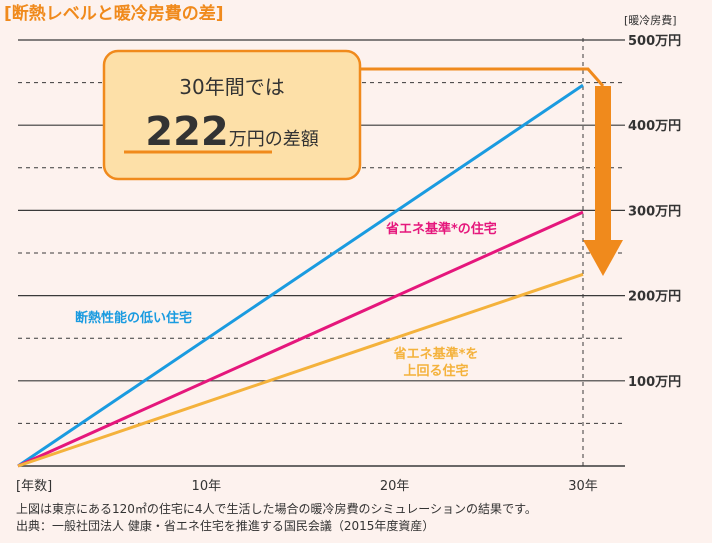  Describe the element at coordinates (435, 371) in the screenshot. I see `series-label: 上回る住宅` at that location.